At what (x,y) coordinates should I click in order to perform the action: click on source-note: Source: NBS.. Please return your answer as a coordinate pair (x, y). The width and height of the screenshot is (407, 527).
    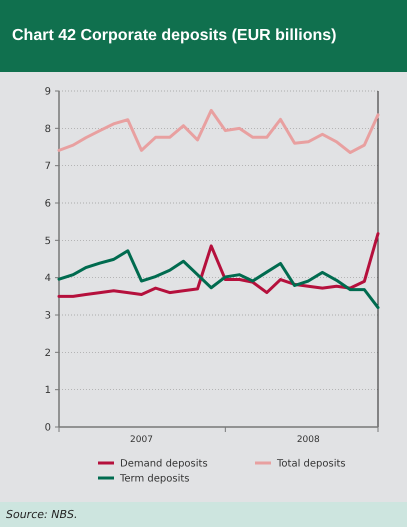
    Looking at the image, I should click on (42, 514).